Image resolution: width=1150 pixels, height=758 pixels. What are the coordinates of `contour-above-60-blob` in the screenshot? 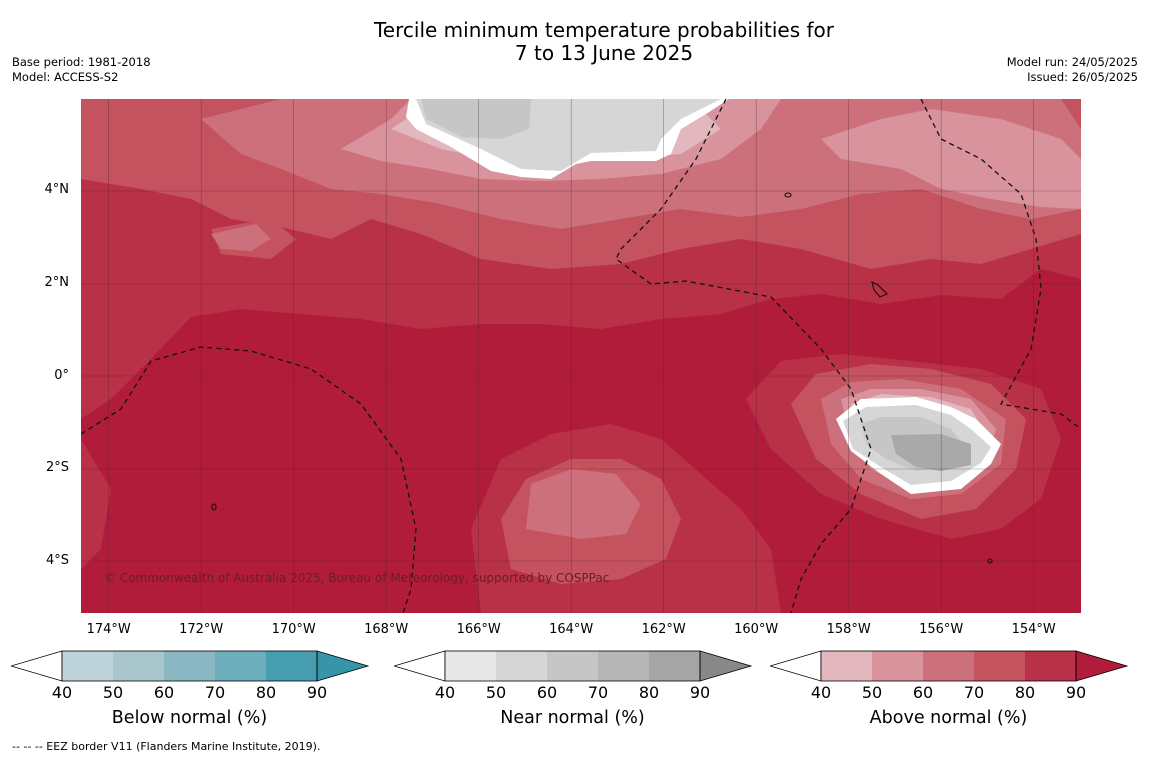 It's located at (241, 237).